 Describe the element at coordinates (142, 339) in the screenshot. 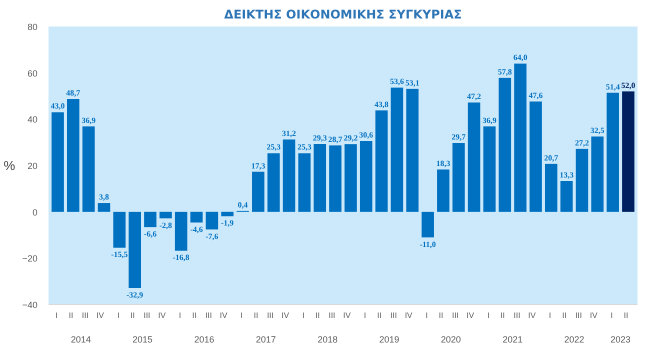

I see `text: 2015` at that location.